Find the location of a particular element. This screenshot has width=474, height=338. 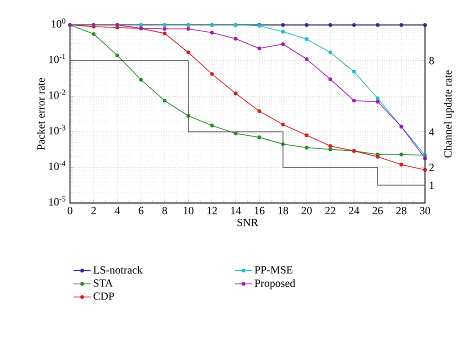

x-tick-label: 16 is located at coordinates (259, 210).